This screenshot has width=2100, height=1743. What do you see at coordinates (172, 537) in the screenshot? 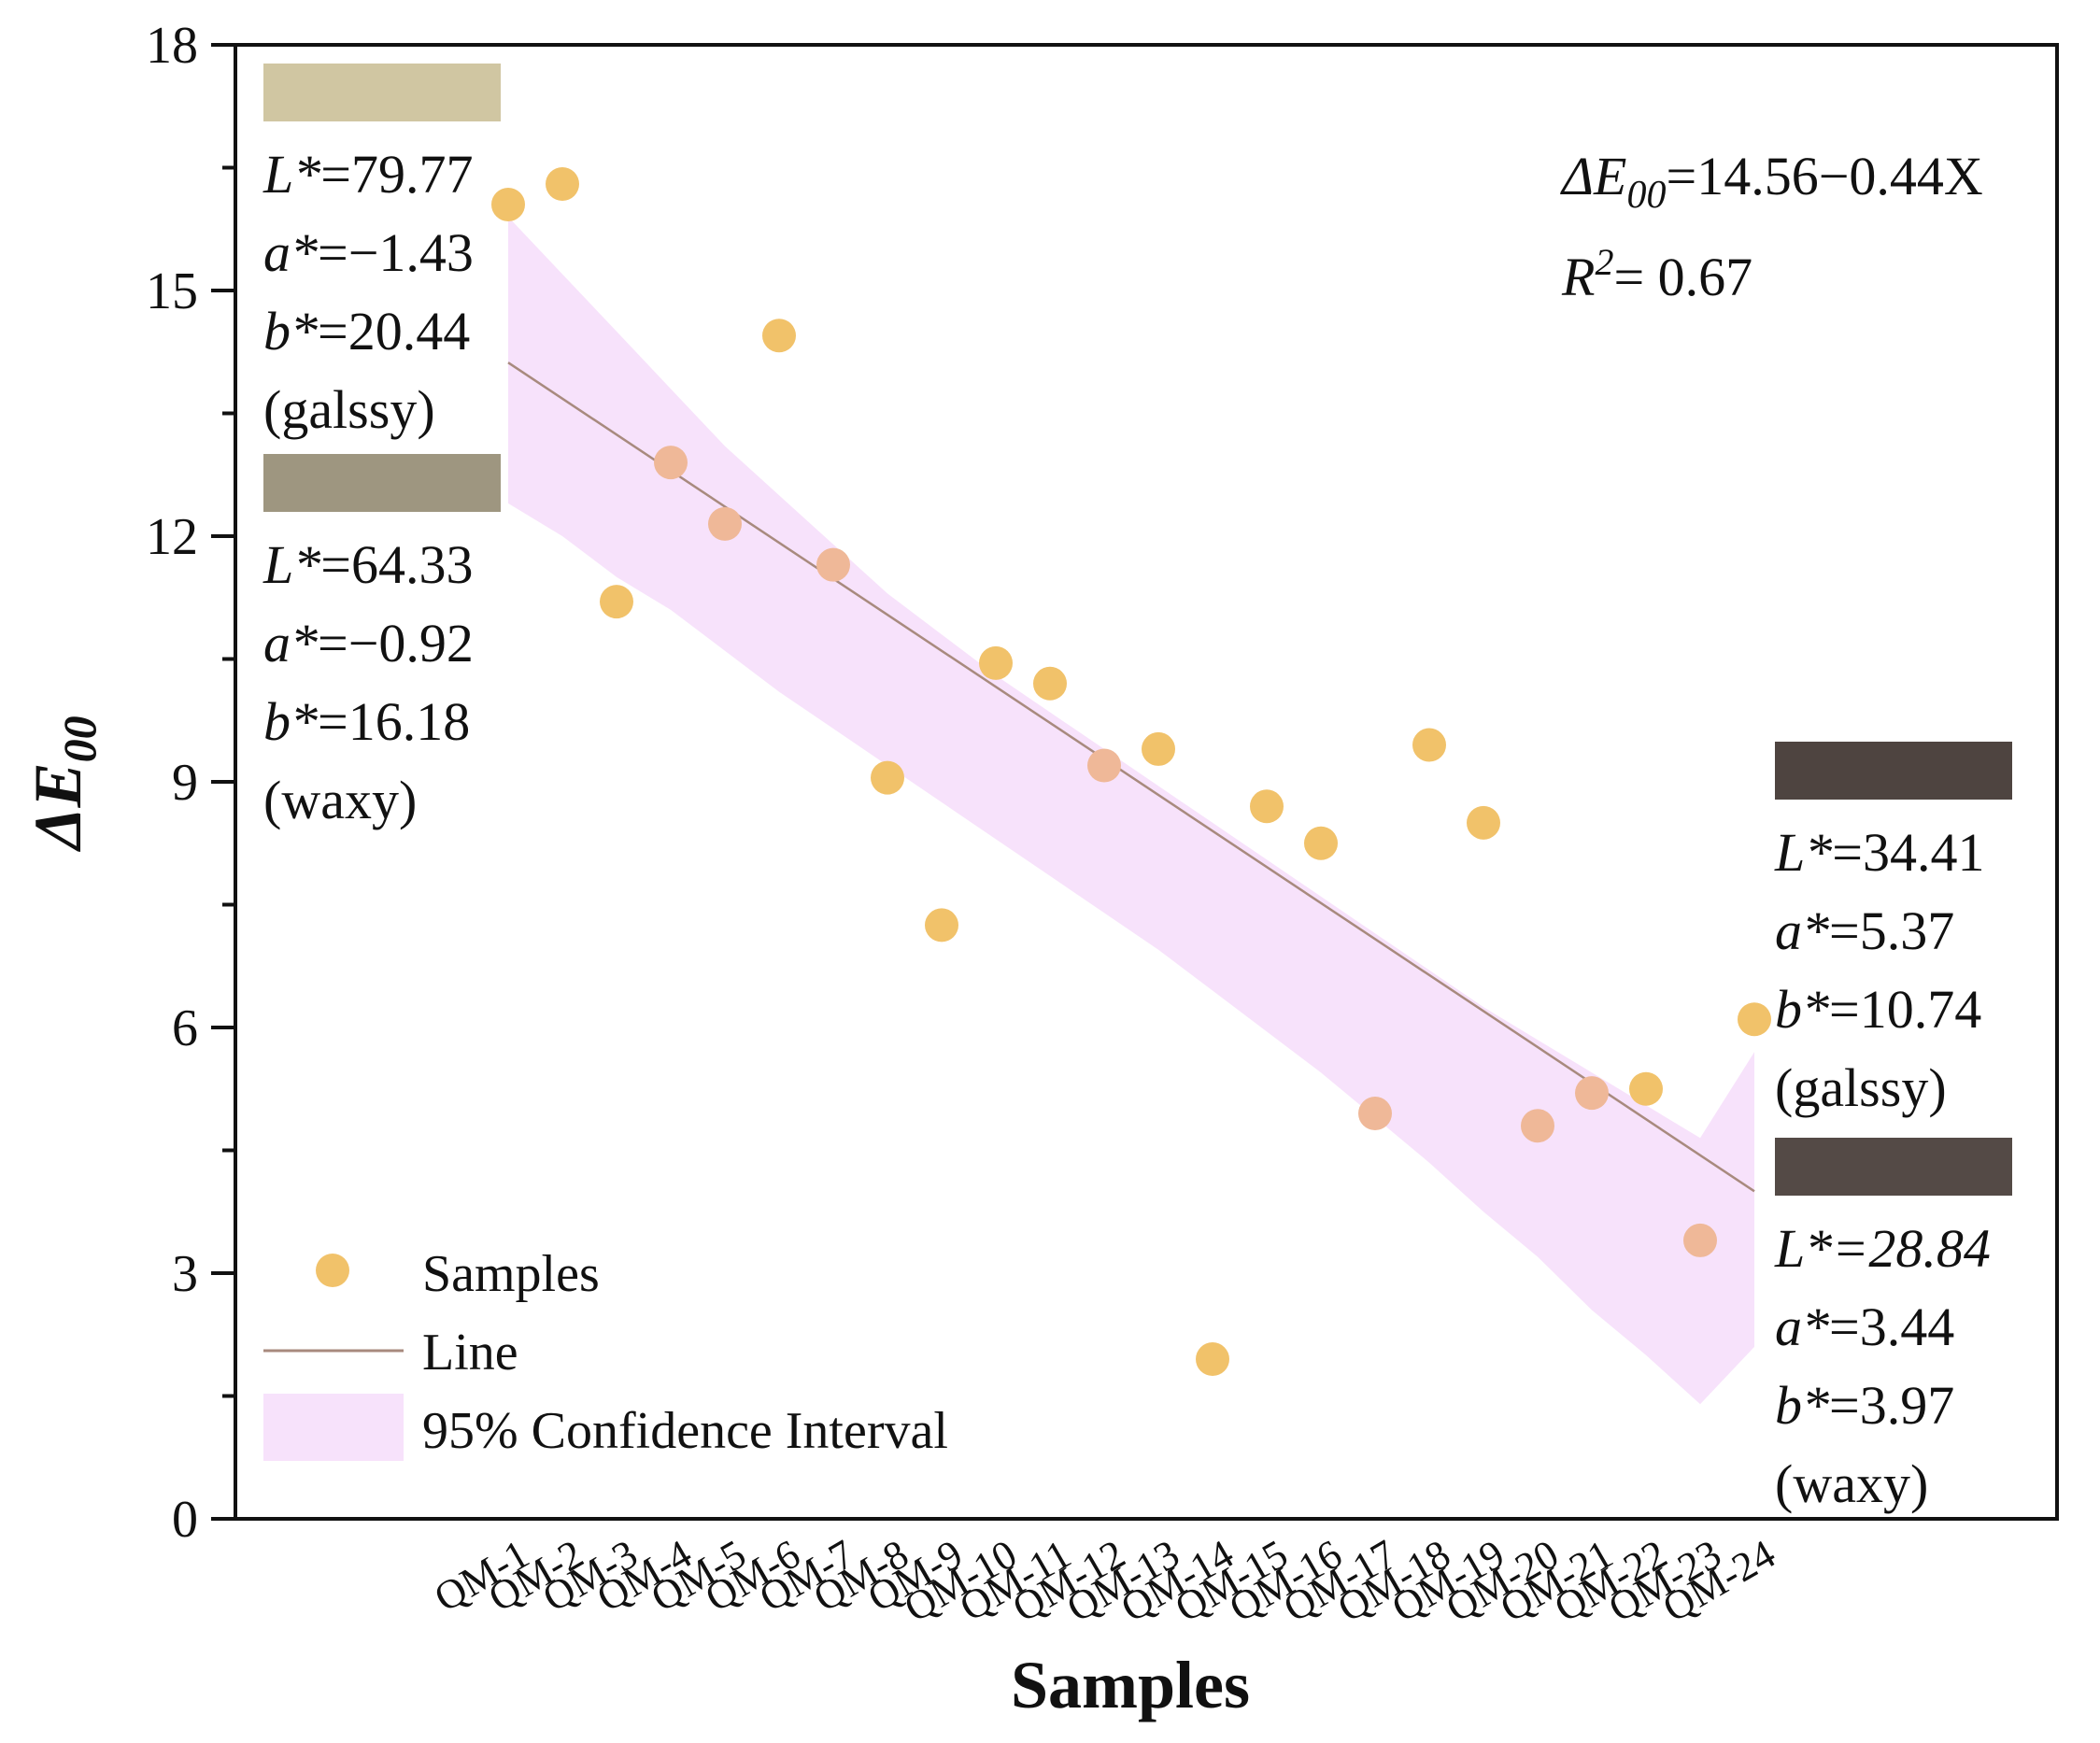
I see `y-tick-label: 12` at bounding box center [172, 537].